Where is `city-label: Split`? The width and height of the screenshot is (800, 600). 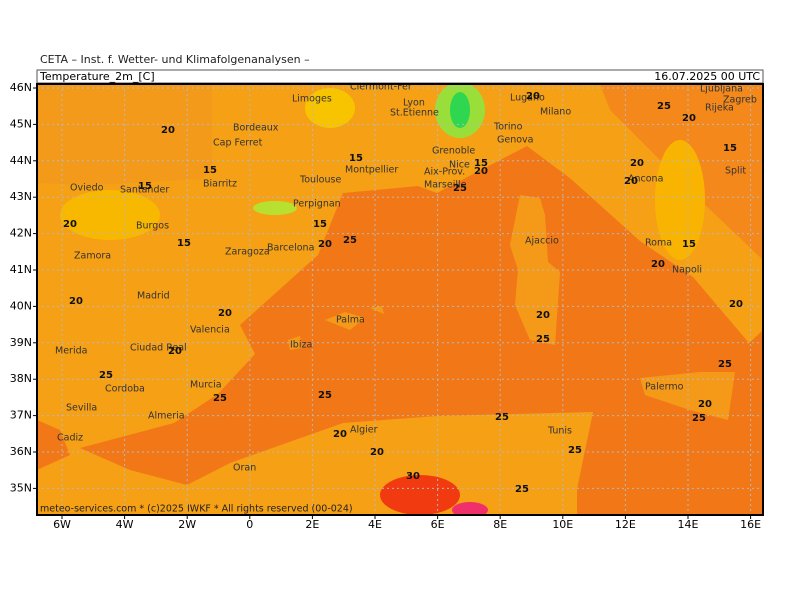 city-label: Split is located at coordinates (735, 171).